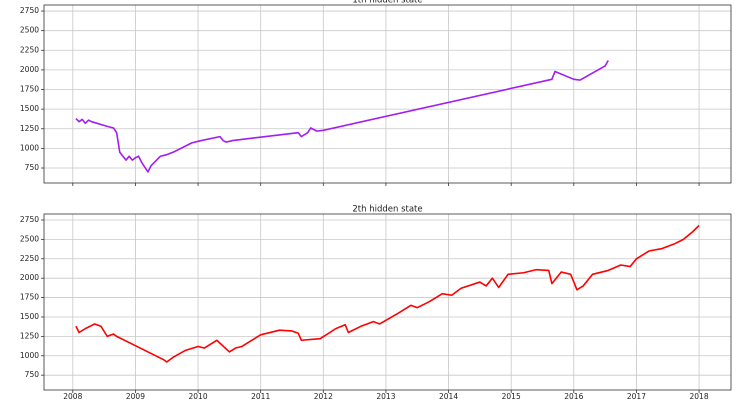 This screenshot has height=404, width=744. What do you see at coordinates (72, 396) in the screenshot?
I see `x-tick-label: 2008` at bounding box center [72, 396].